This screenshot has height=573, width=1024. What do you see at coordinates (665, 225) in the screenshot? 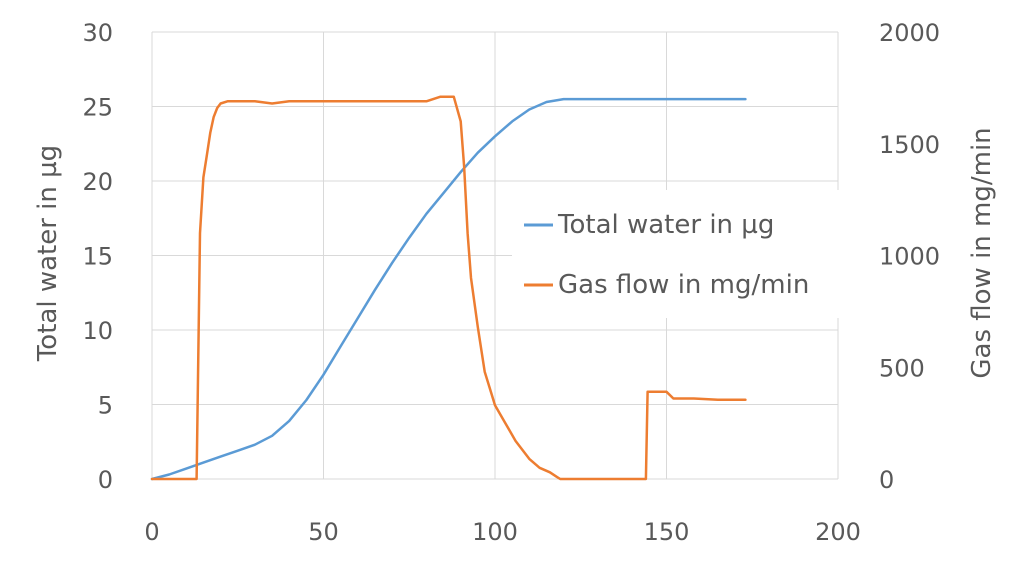
I see `legend-label-total-water: Total water in µg` at bounding box center [665, 225].